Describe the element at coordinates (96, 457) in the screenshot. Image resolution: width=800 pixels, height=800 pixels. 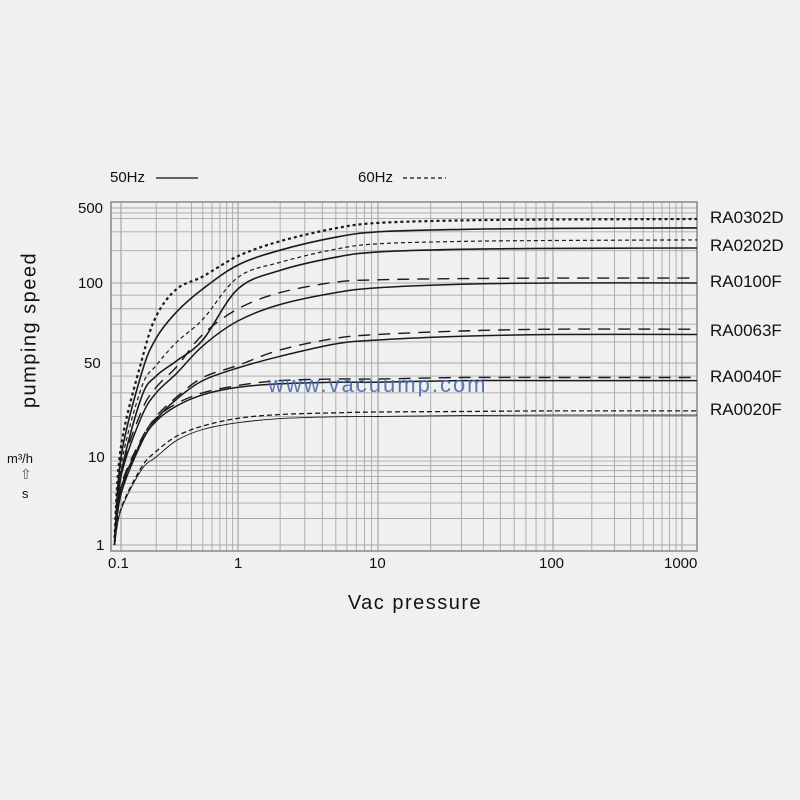
I see `y-tick-label: 10` at that location.